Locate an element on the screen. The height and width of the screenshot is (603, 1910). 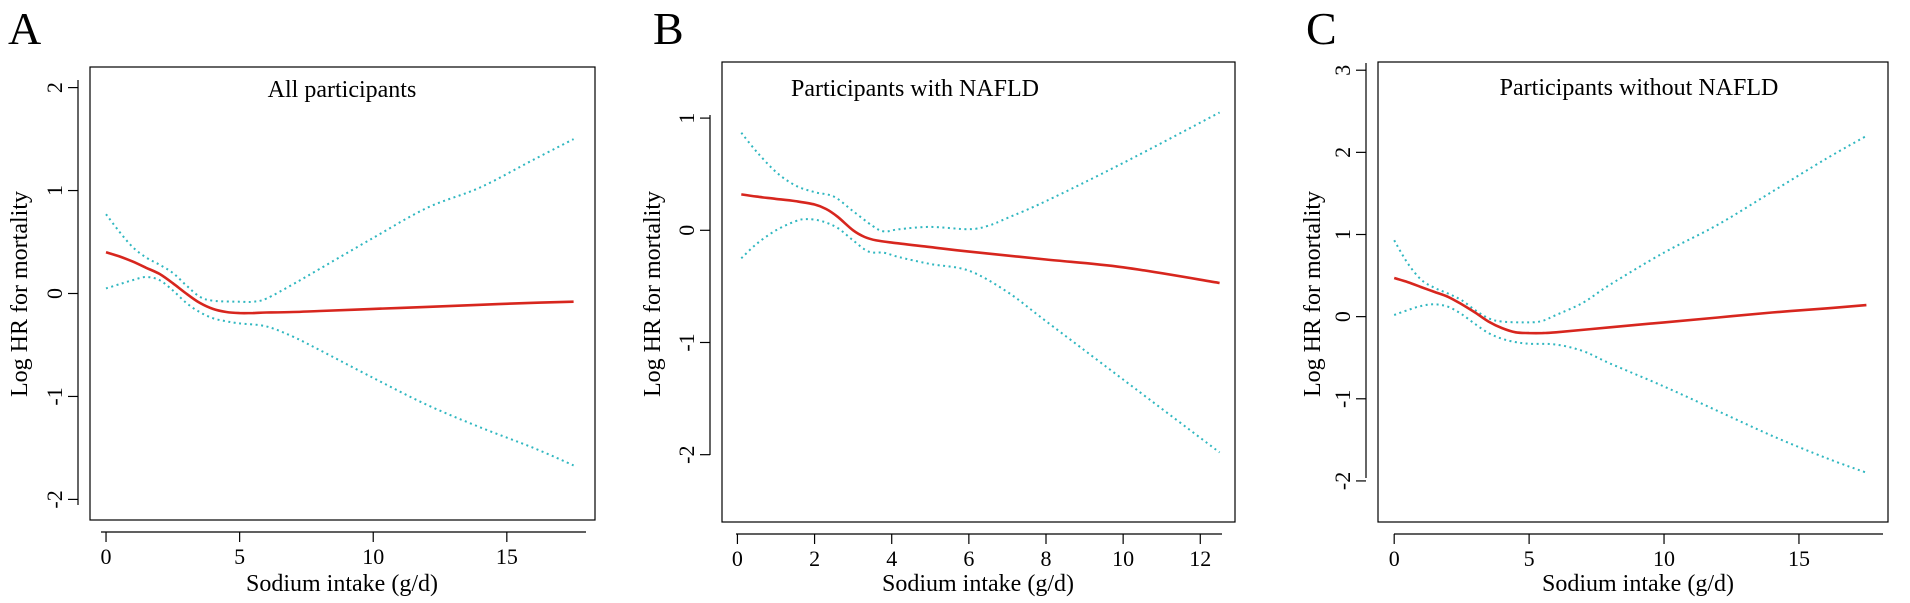
panel-b-x-tick-label: 6 is located at coordinates (968, 558).